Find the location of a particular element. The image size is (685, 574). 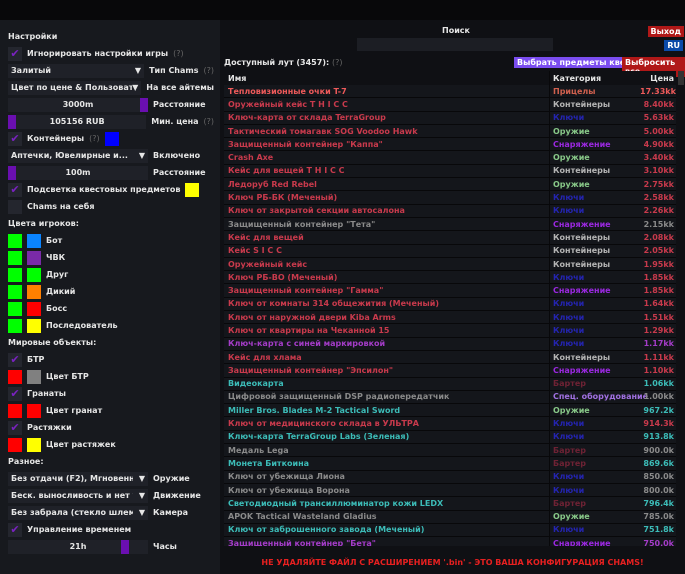

misc-title: Разное: is located at coordinates (26, 461).